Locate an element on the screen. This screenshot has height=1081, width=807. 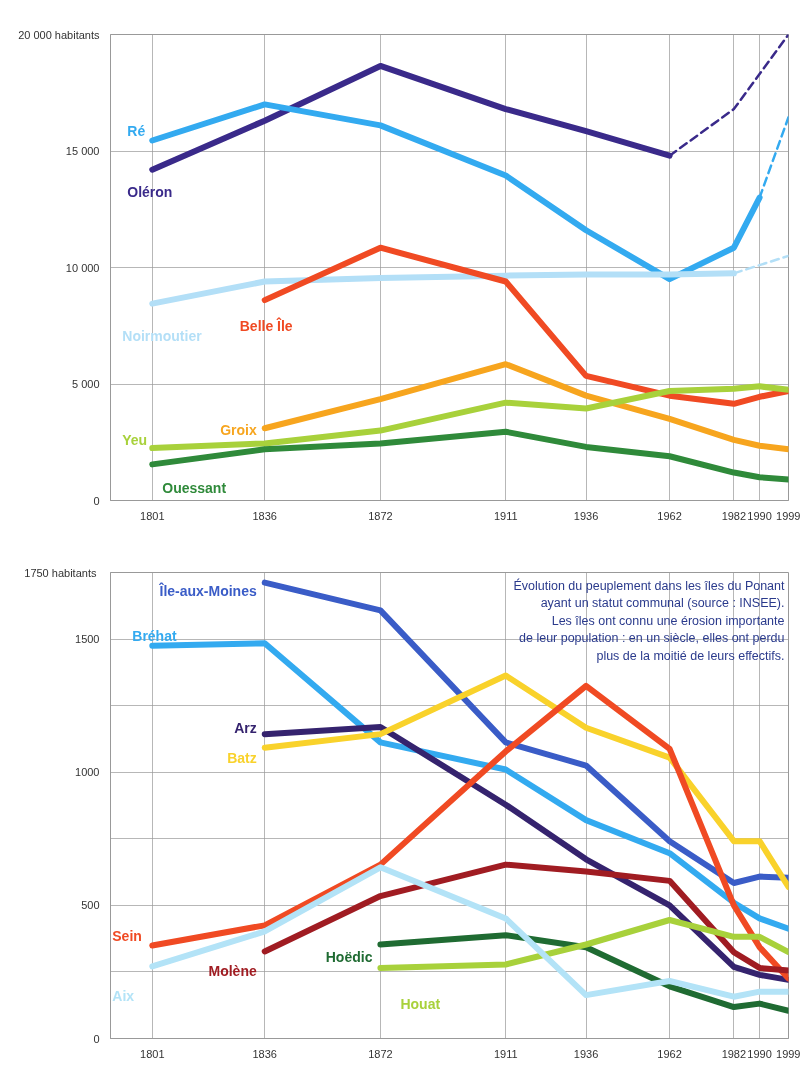
series-label: Hoëdic is located at coordinates (349, 956).